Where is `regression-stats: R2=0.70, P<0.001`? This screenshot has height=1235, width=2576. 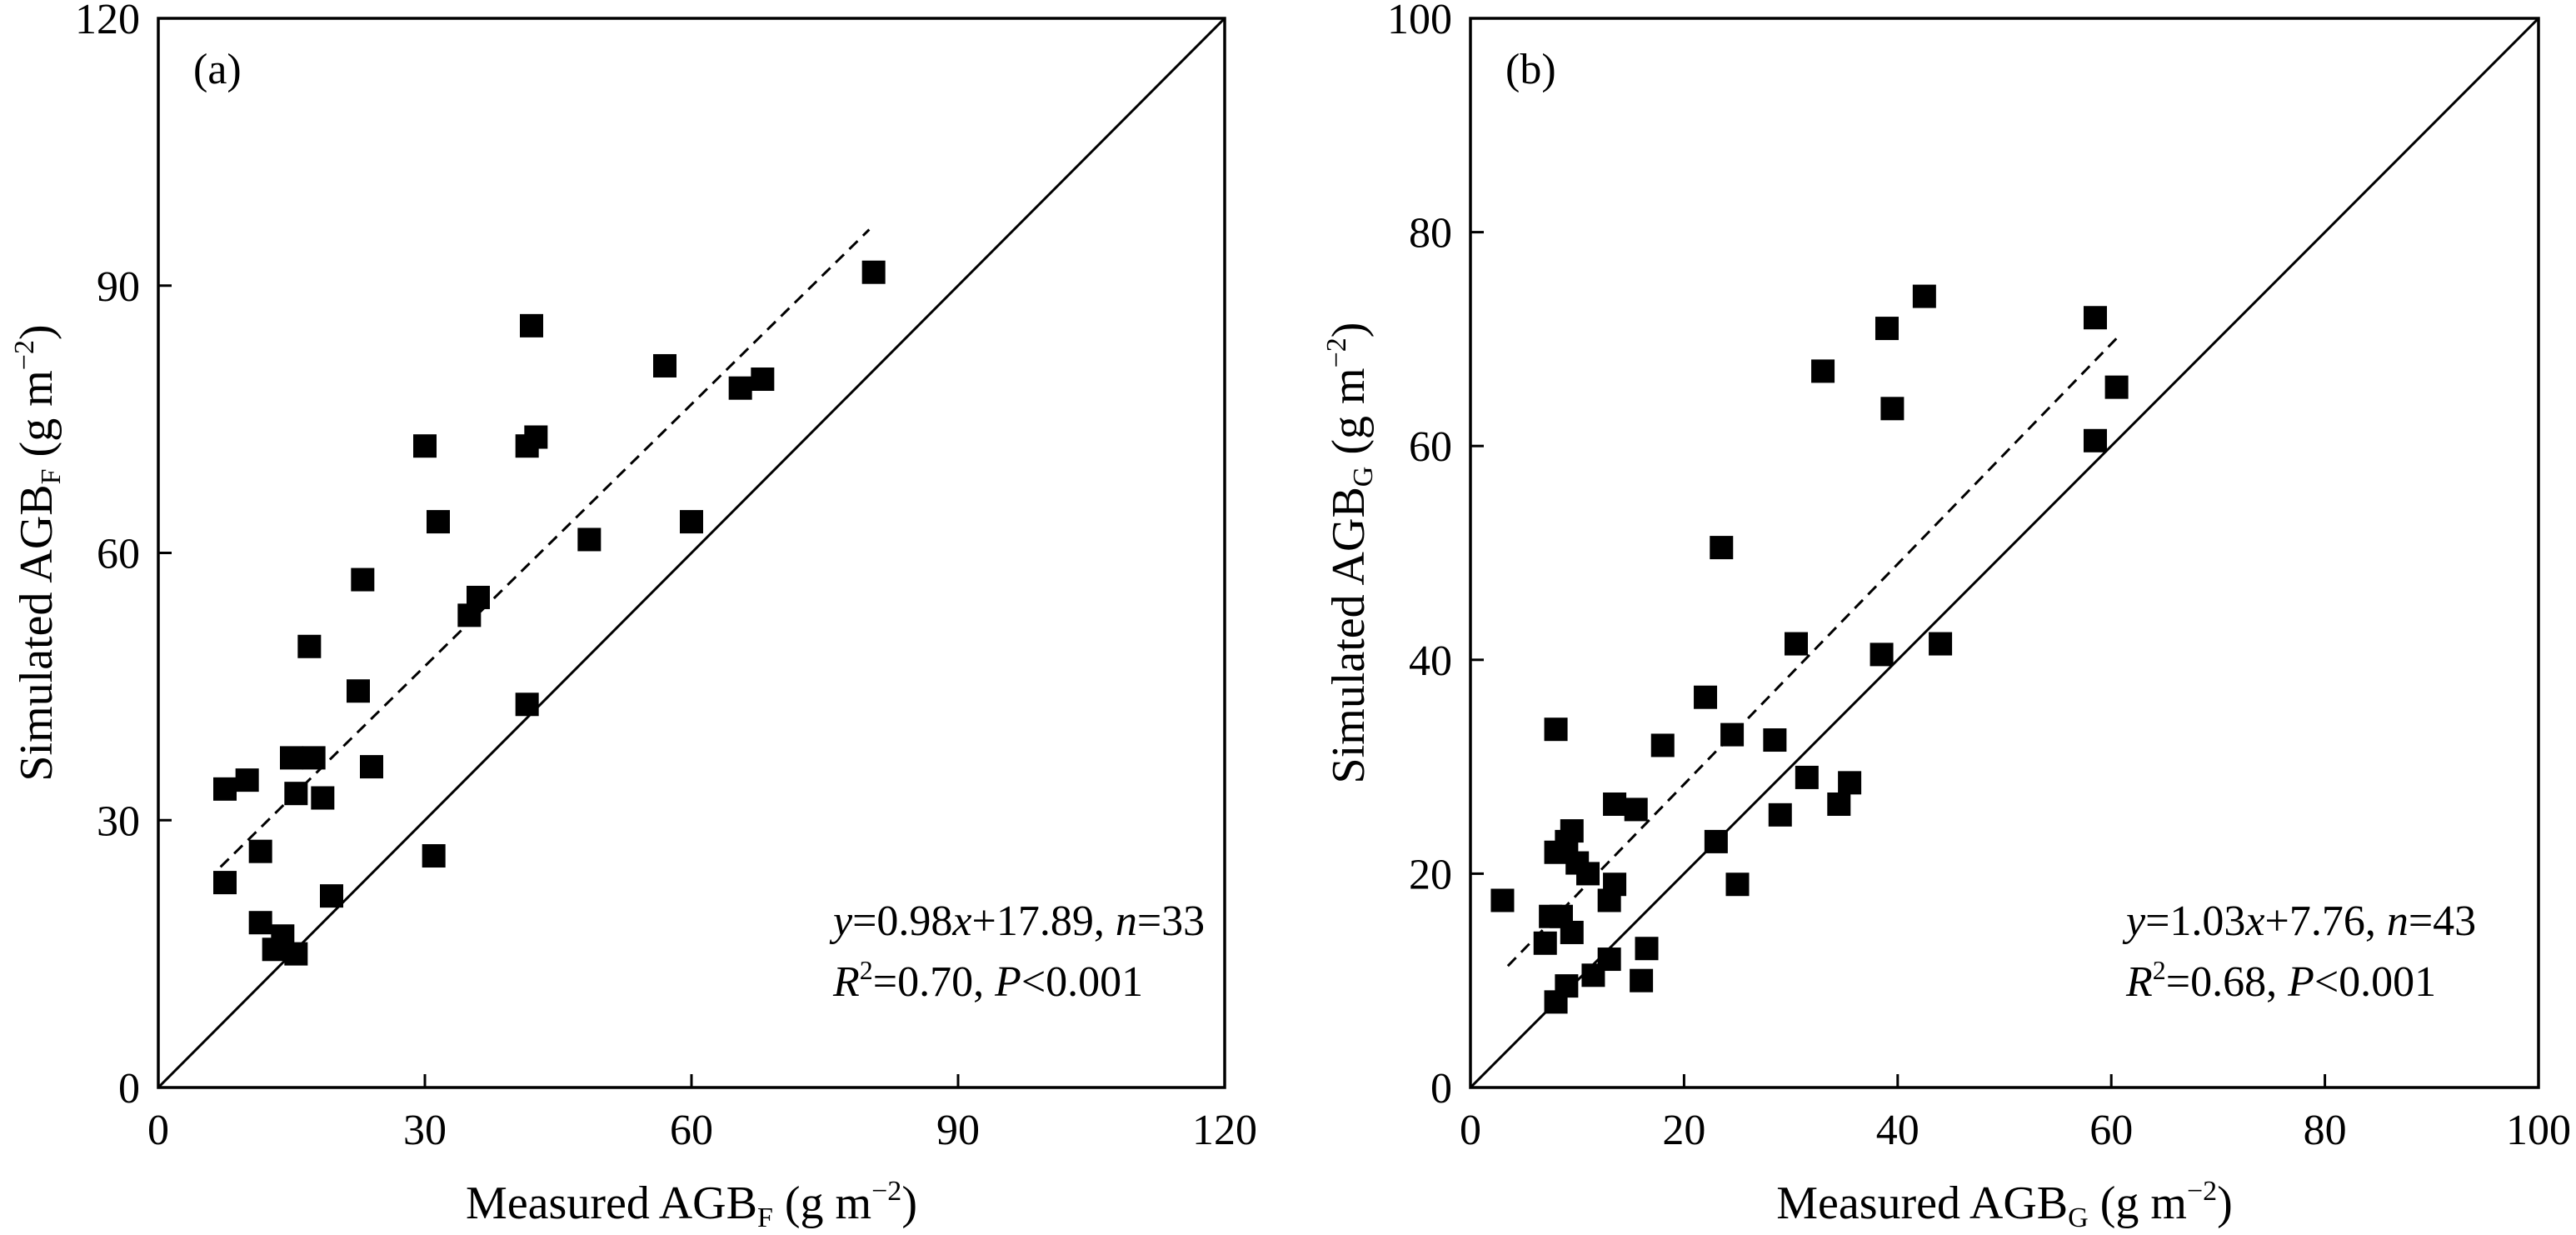
regression-stats: R2=0.70, P<0.001 is located at coordinates (987, 980).